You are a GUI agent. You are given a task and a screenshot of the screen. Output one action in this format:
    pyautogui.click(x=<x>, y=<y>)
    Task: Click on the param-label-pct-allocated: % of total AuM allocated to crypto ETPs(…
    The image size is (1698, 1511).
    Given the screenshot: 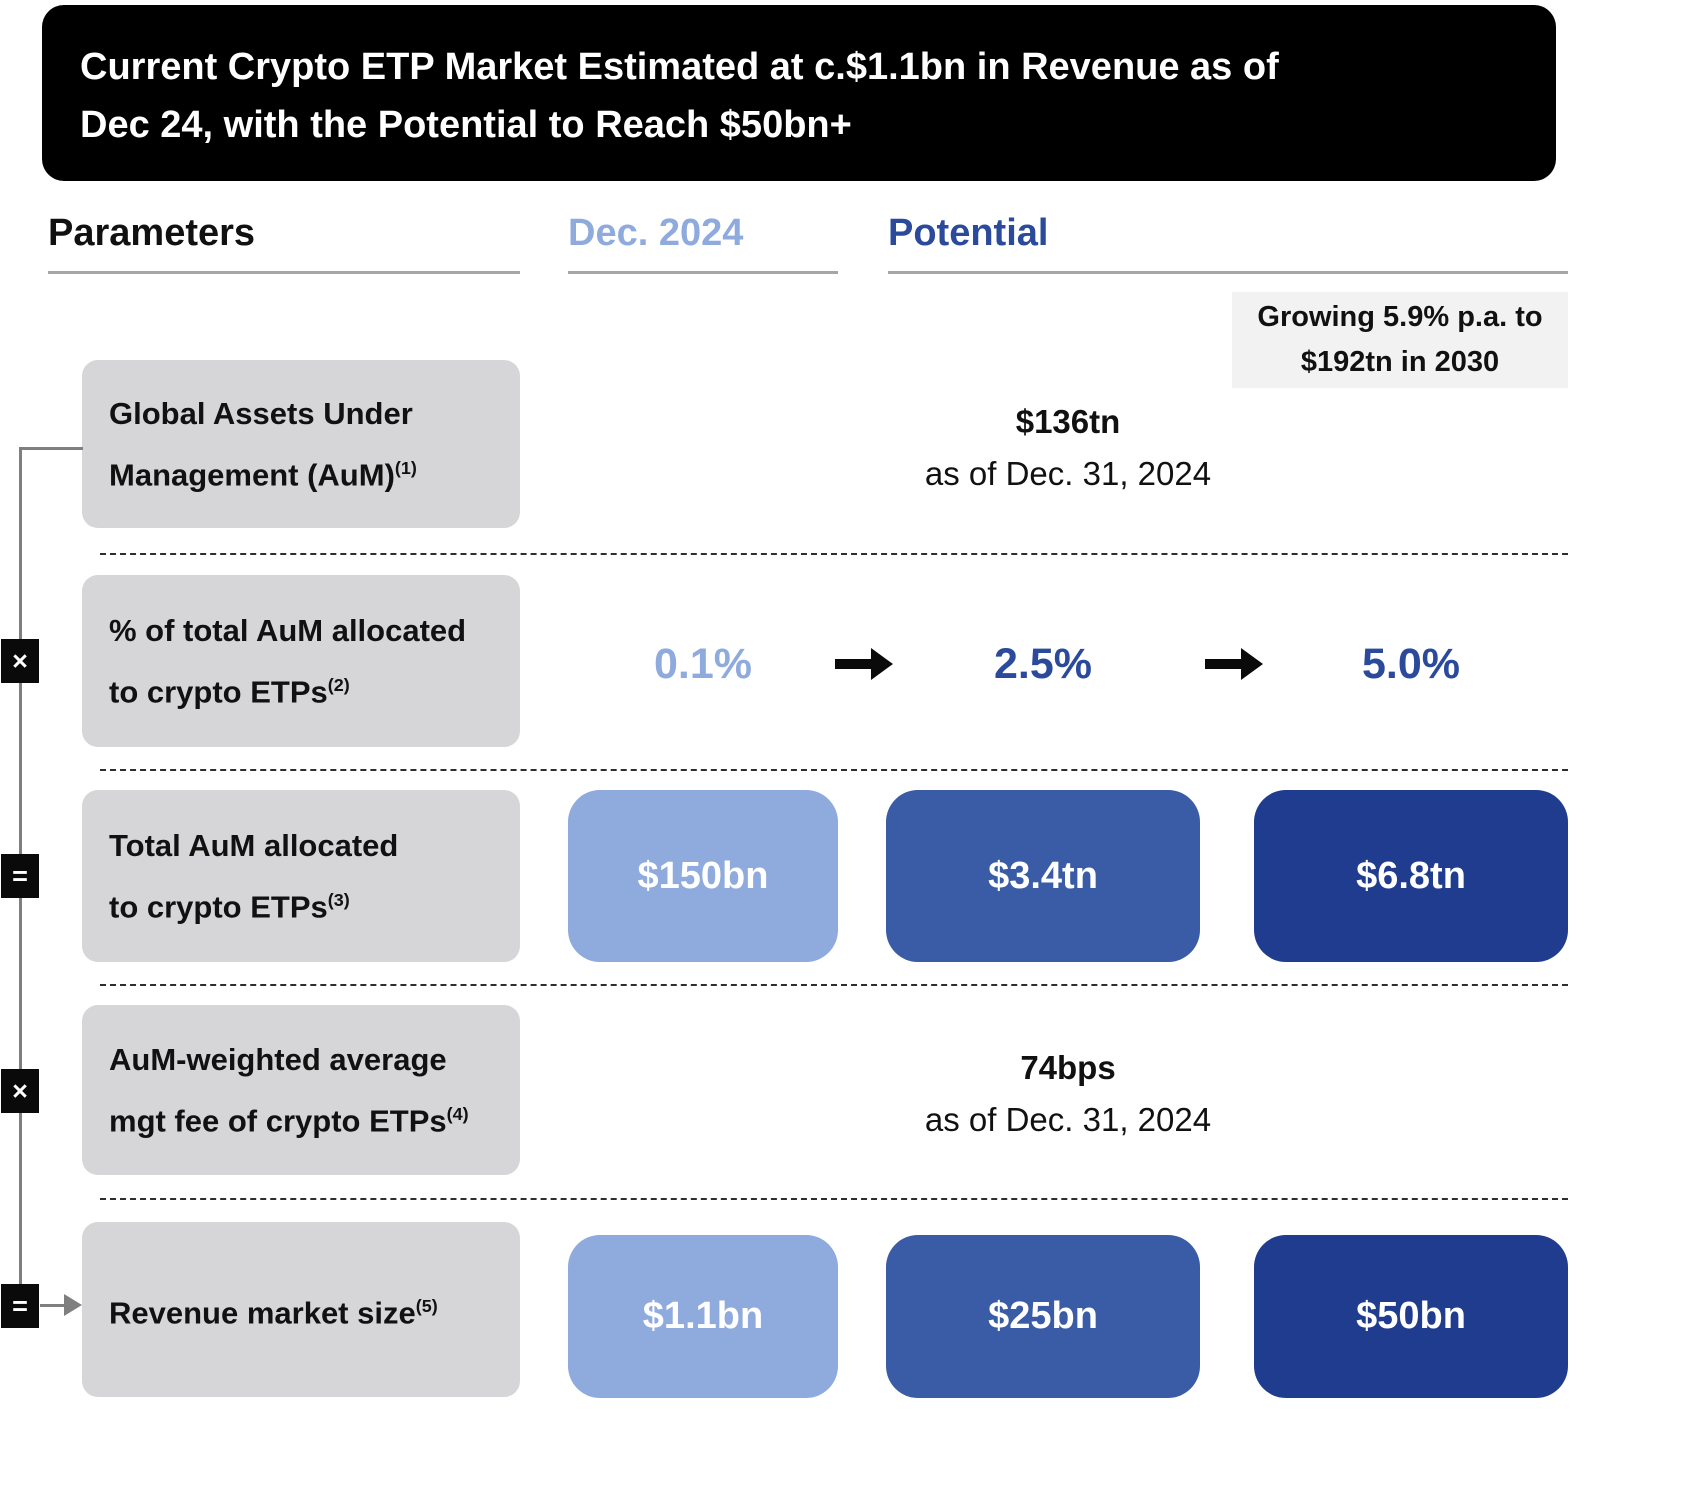 What is the action you would take?
    pyautogui.click(x=301, y=661)
    